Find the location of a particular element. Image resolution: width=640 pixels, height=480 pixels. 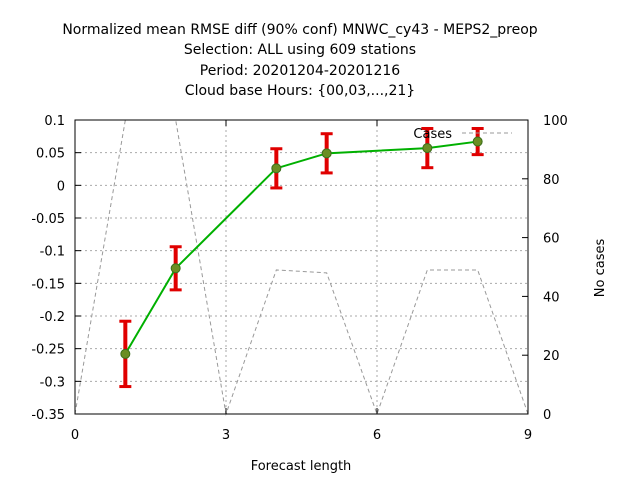

legend-label-cases: Cases is located at coordinates (432, 134).